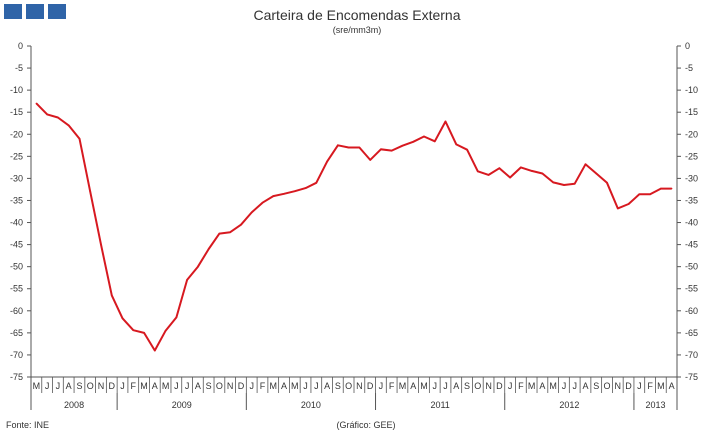  I want to click on year-label: 2013, so click(655, 405).